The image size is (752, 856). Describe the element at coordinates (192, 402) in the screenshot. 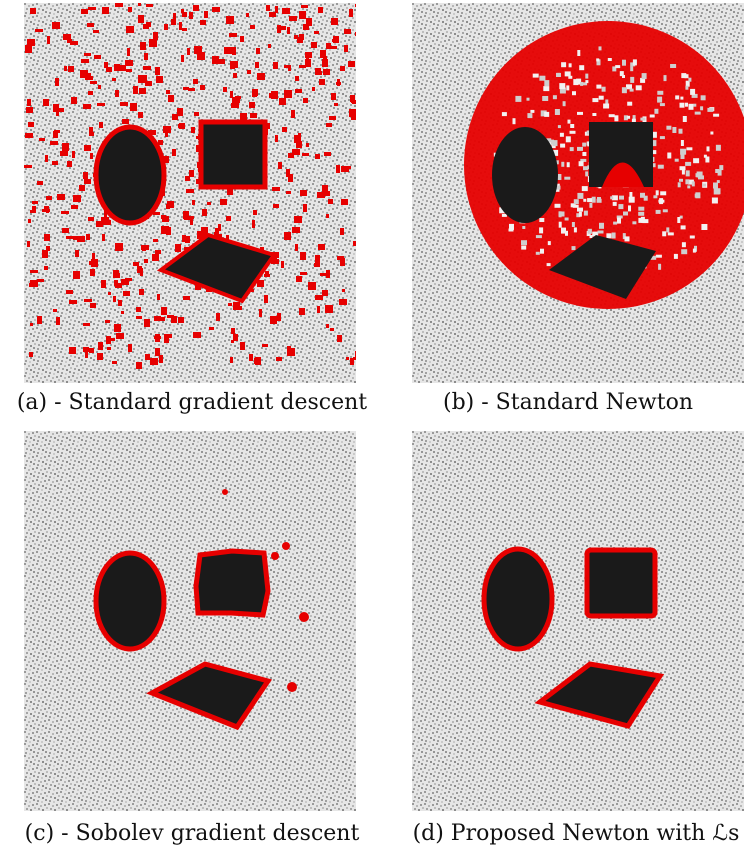

I see `caption-a: (a) - Standard gradient descent` at that location.